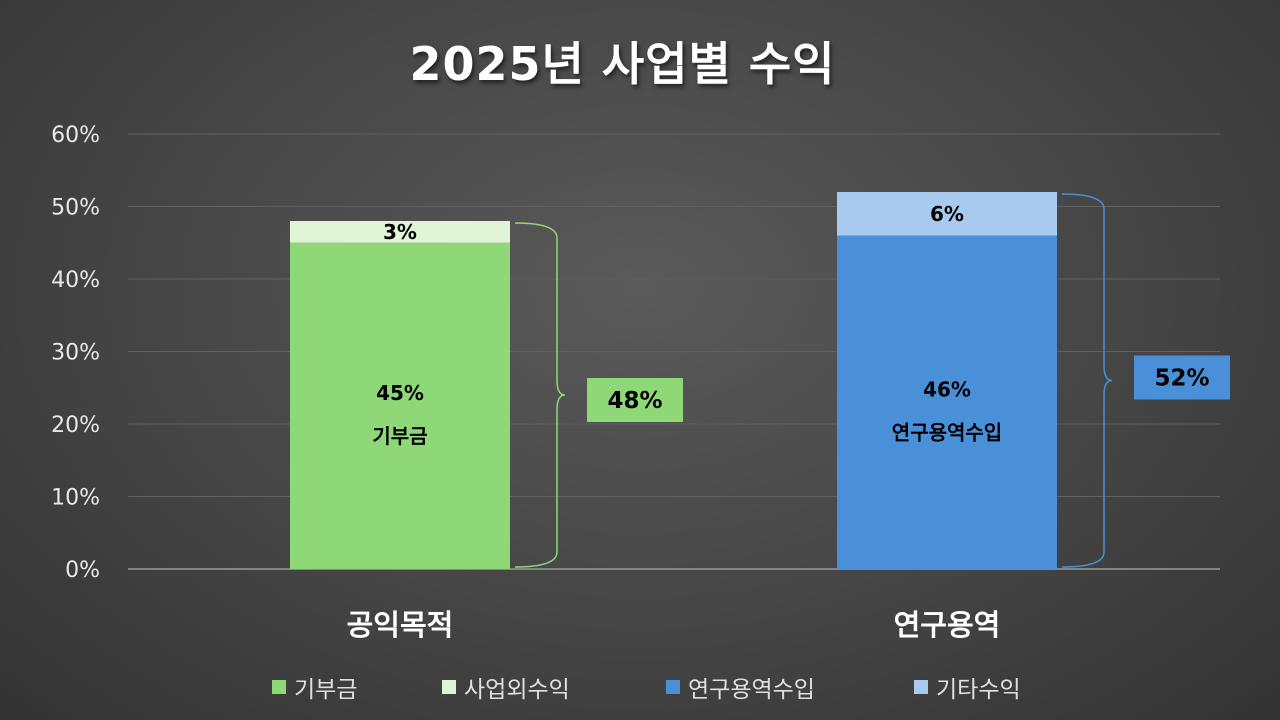  I want to click on bar-series-label: 기부금, so click(399, 436).